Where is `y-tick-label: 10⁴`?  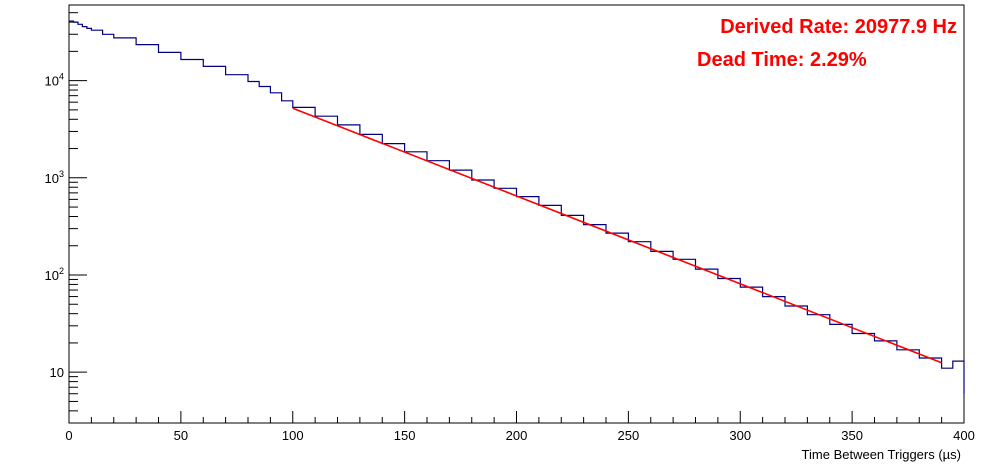 y-tick-label: 10⁴ is located at coordinates (54, 80).